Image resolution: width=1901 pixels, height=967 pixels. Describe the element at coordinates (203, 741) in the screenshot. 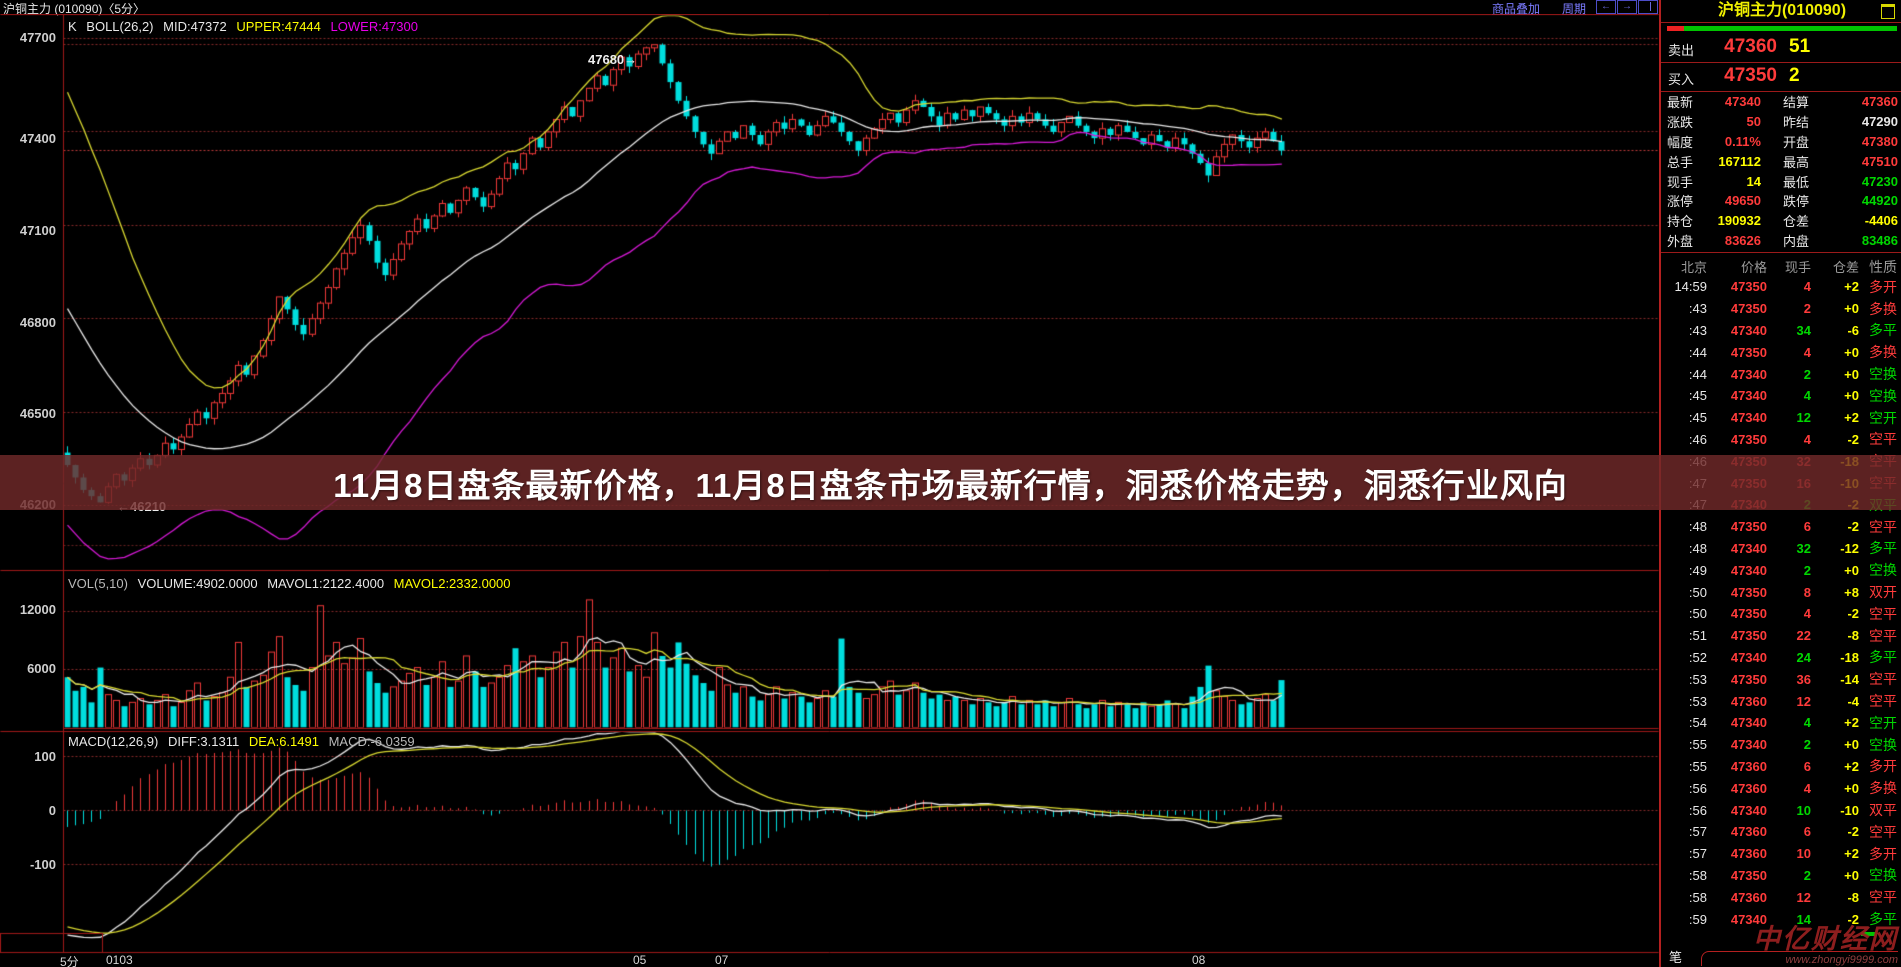

I see `macd-diff-value: DIFF:3.1311` at that location.